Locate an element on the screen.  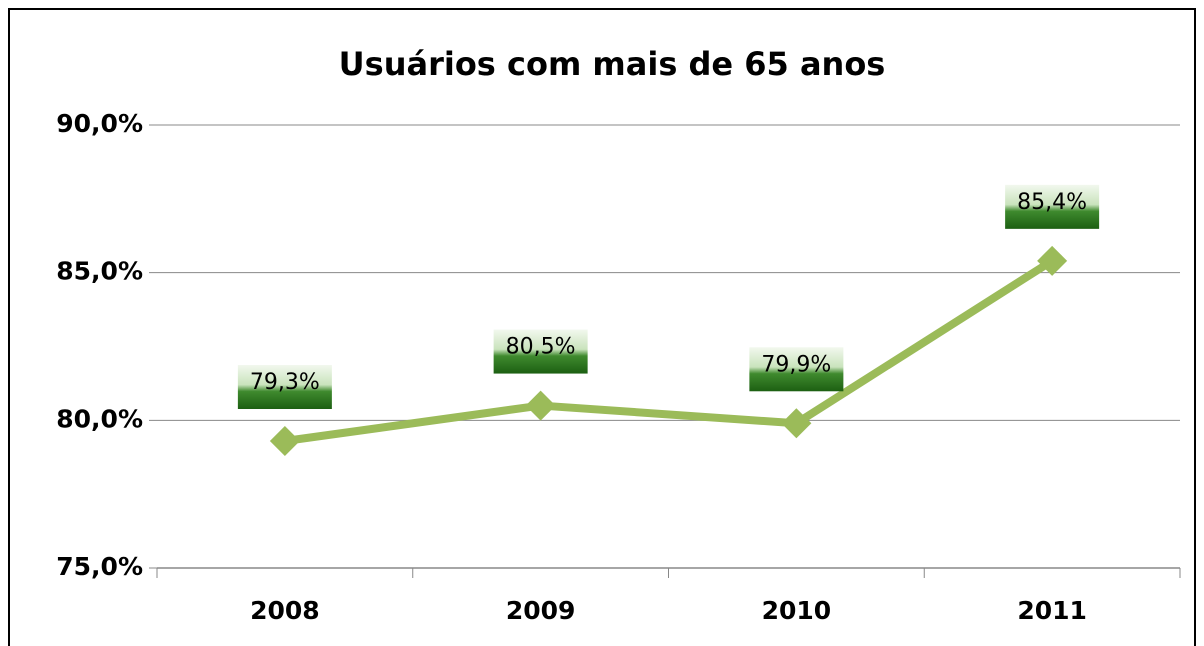
data-label: 85,4% is located at coordinates (1052, 202).